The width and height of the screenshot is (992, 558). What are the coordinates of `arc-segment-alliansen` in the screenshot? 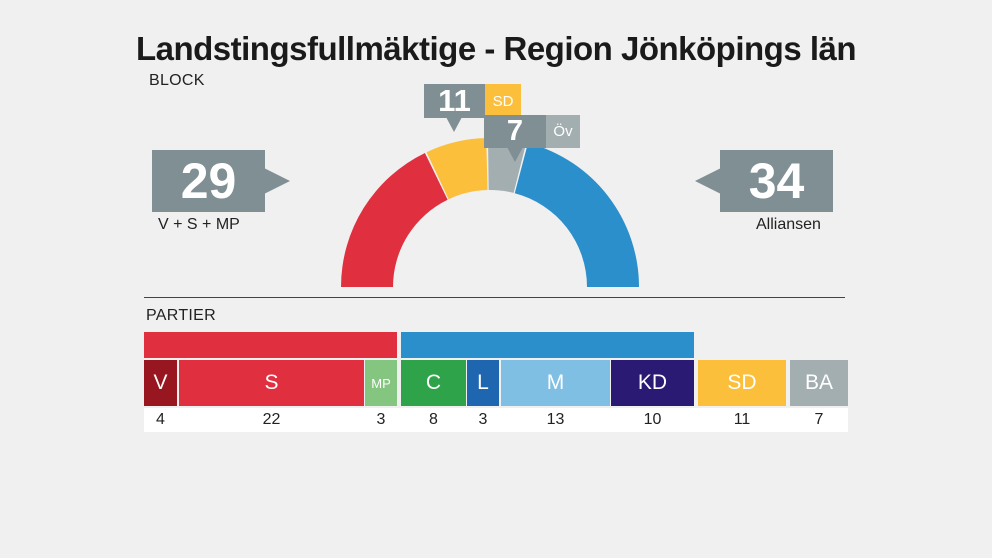 It's located at (576, 214).